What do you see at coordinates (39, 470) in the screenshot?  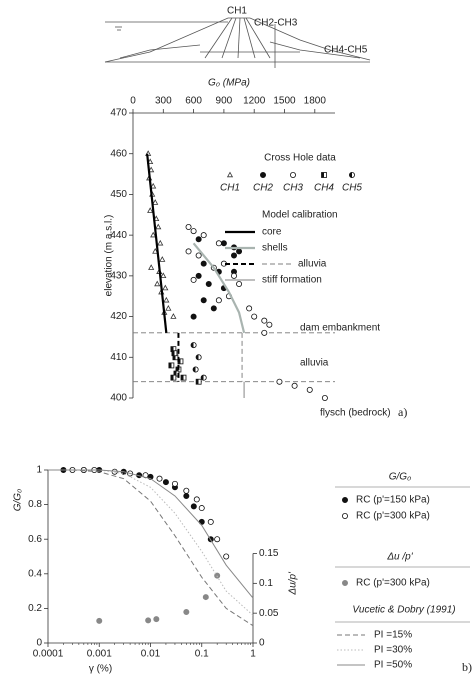 I see `y-tick-label: 1` at bounding box center [39, 470].